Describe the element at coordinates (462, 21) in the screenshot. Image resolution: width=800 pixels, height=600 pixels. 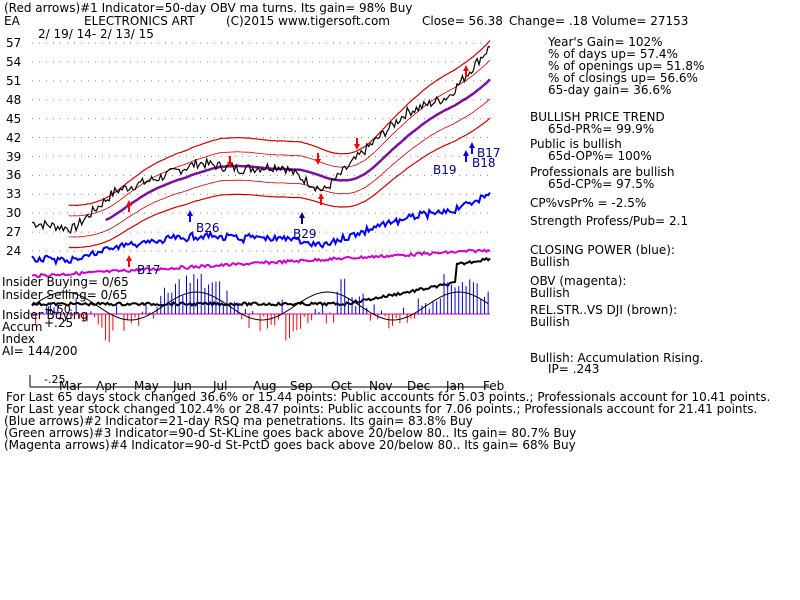
I see `close-value: Close= 56.38` at that location.